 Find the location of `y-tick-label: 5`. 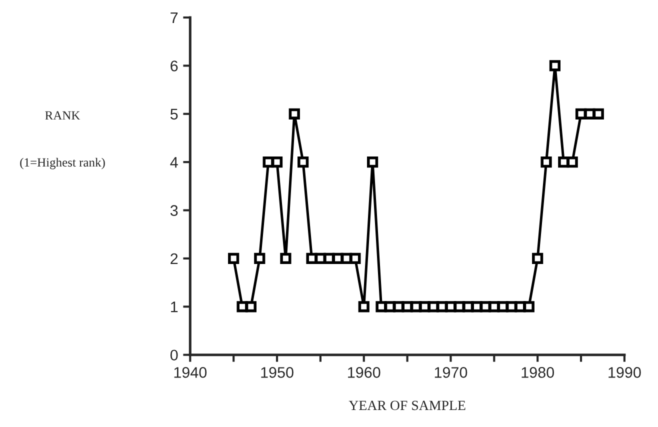

y-tick-label: 5 is located at coordinates (174, 114).